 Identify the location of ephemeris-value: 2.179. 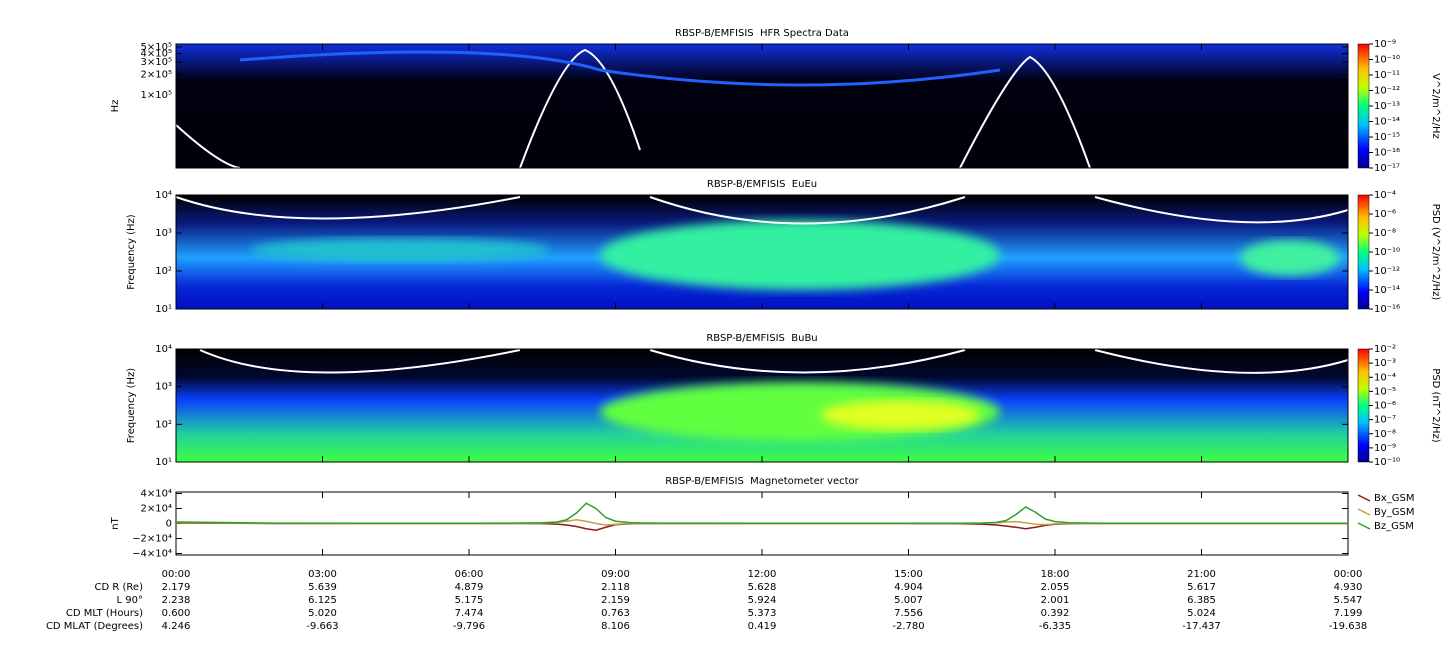
(176, 587).